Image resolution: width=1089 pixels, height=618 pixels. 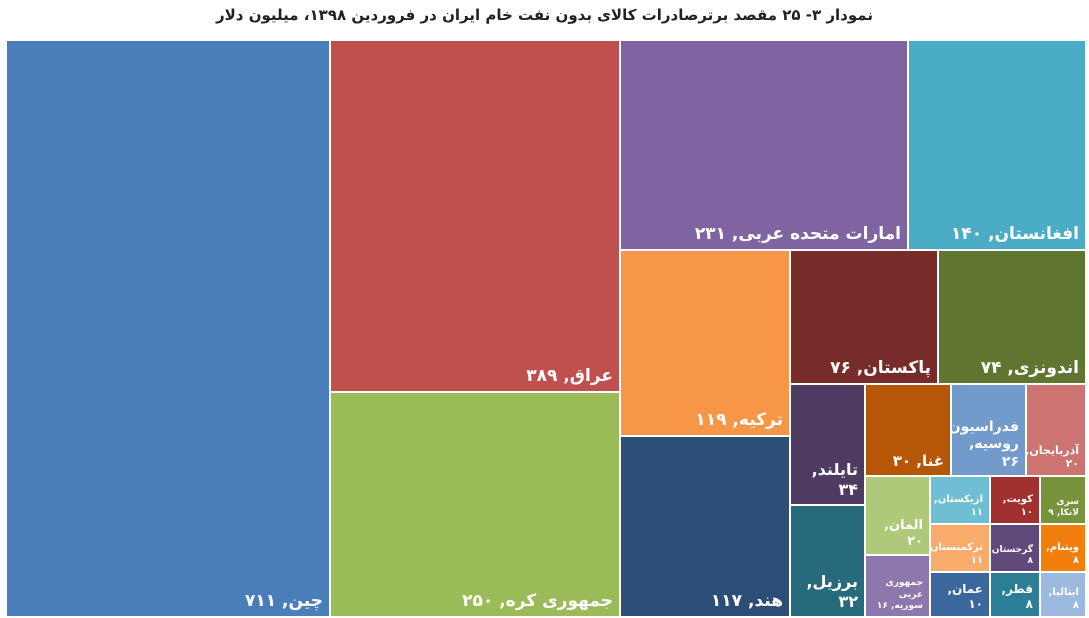 I want to click on cell-label: تایلند, ۳۴, so click(x=834, y=479).